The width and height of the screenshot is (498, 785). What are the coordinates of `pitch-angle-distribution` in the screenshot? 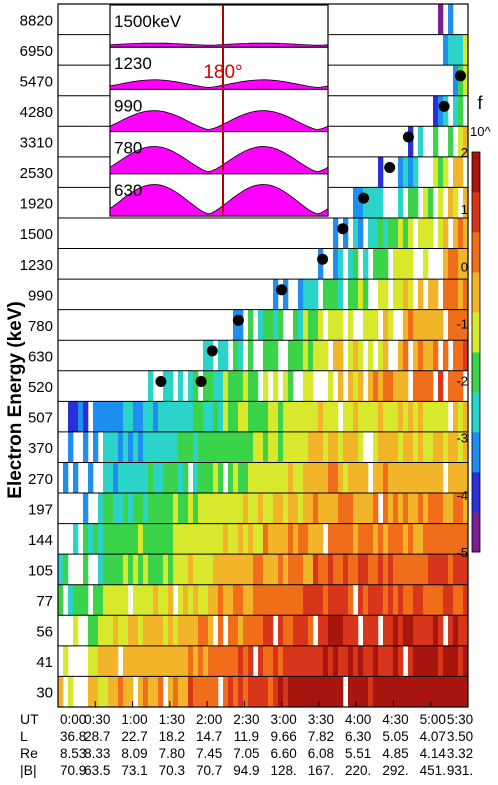 It's located at (219, 160).